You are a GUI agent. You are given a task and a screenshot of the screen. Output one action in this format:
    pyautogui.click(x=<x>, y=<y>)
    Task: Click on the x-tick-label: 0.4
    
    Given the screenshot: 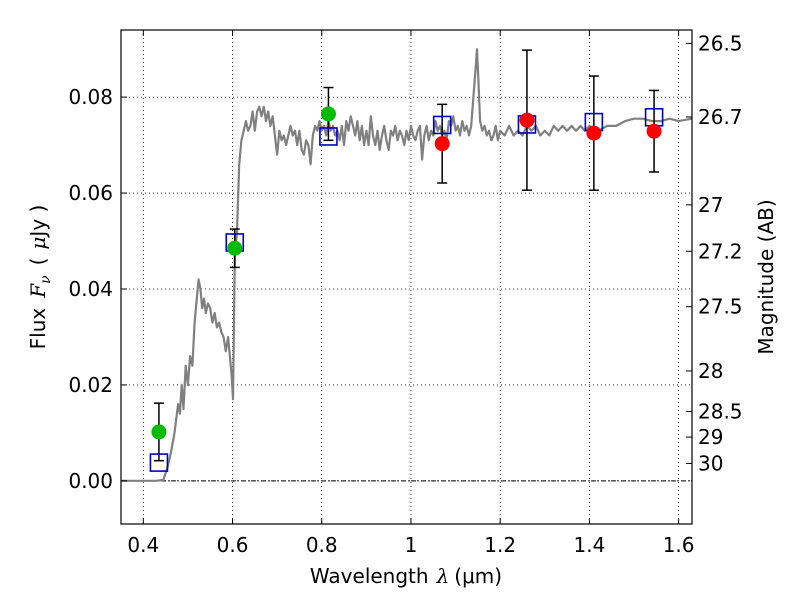 What is the action you would take?
    pyautogui.click(x=143, y=545)
    